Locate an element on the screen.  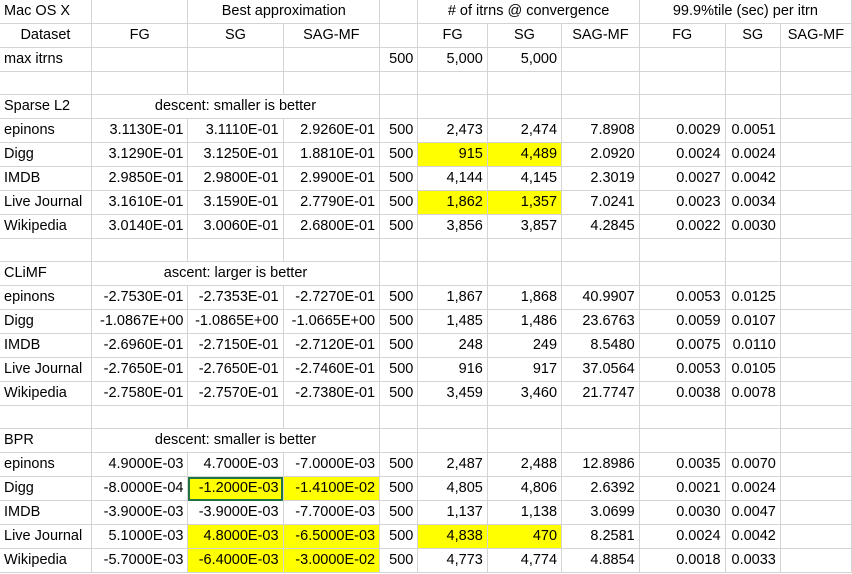
cell-best-fg: -2.7530E-01 is located at coordinates (140, 297).